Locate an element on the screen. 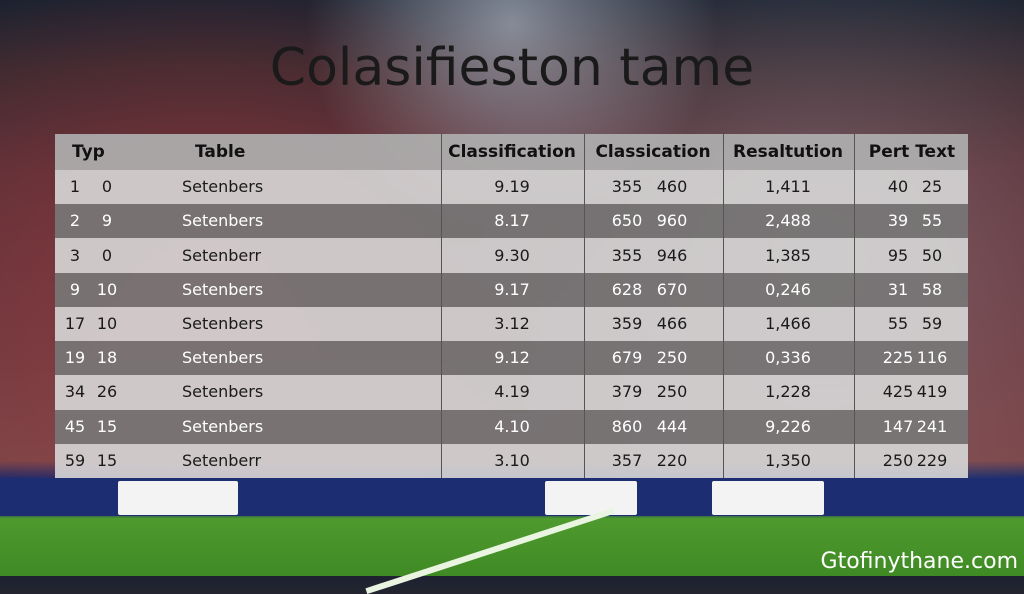 The height and width of the screenshot is (594, 1024). header-cell: Classication is located at coordinates (653, 152).